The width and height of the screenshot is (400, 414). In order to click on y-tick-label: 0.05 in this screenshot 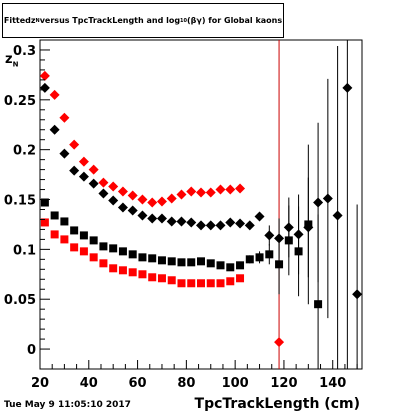, I will do `click(20, 300)`.